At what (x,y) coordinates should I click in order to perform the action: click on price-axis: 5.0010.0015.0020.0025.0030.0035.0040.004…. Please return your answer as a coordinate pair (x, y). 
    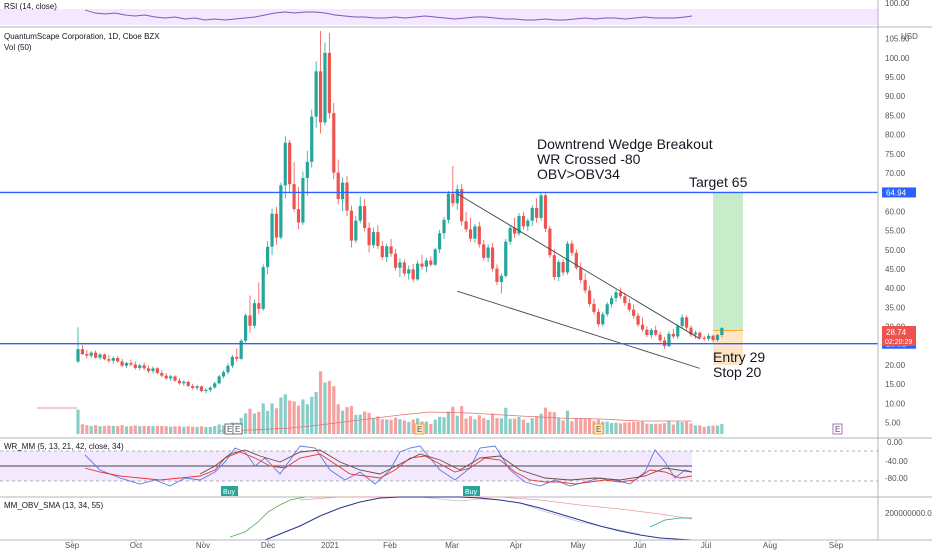
    Looking at the image, I should click on (897, 231).